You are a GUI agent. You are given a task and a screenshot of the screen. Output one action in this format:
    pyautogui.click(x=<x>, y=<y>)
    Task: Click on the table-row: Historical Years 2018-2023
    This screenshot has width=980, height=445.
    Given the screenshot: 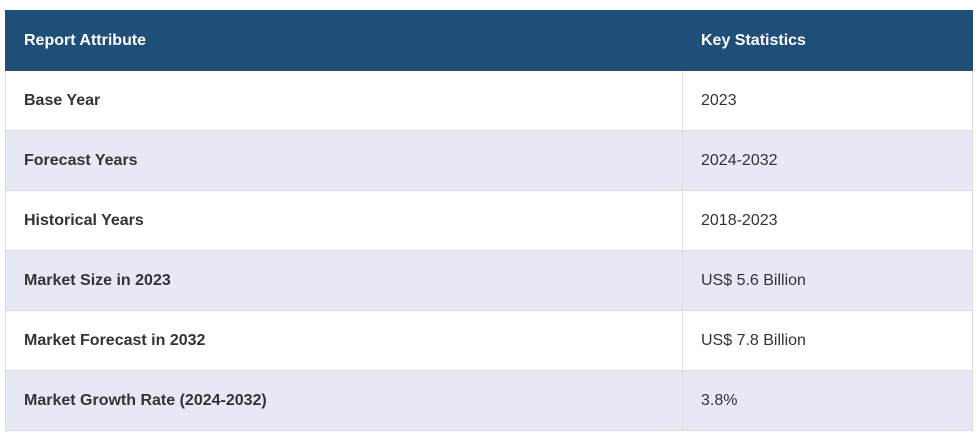 What is the action you would take?
    pyautogui.click(x=489, y=220)
    